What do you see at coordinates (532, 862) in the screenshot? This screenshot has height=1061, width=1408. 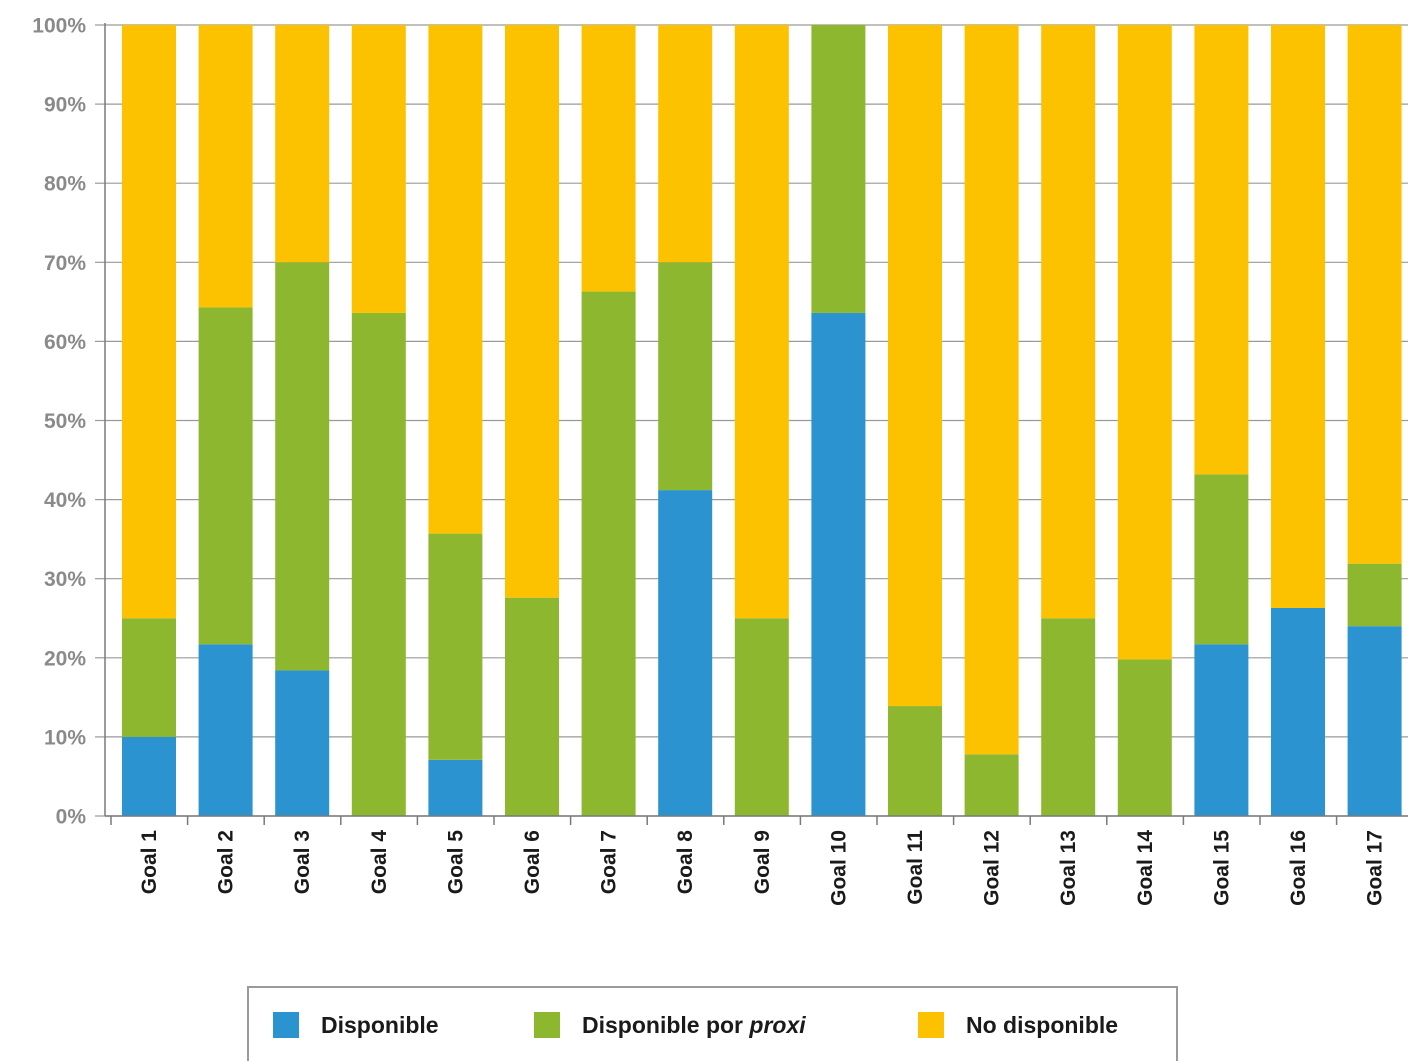 I see `x-tick-label: Goal 6` at bounding box center [532, 862].